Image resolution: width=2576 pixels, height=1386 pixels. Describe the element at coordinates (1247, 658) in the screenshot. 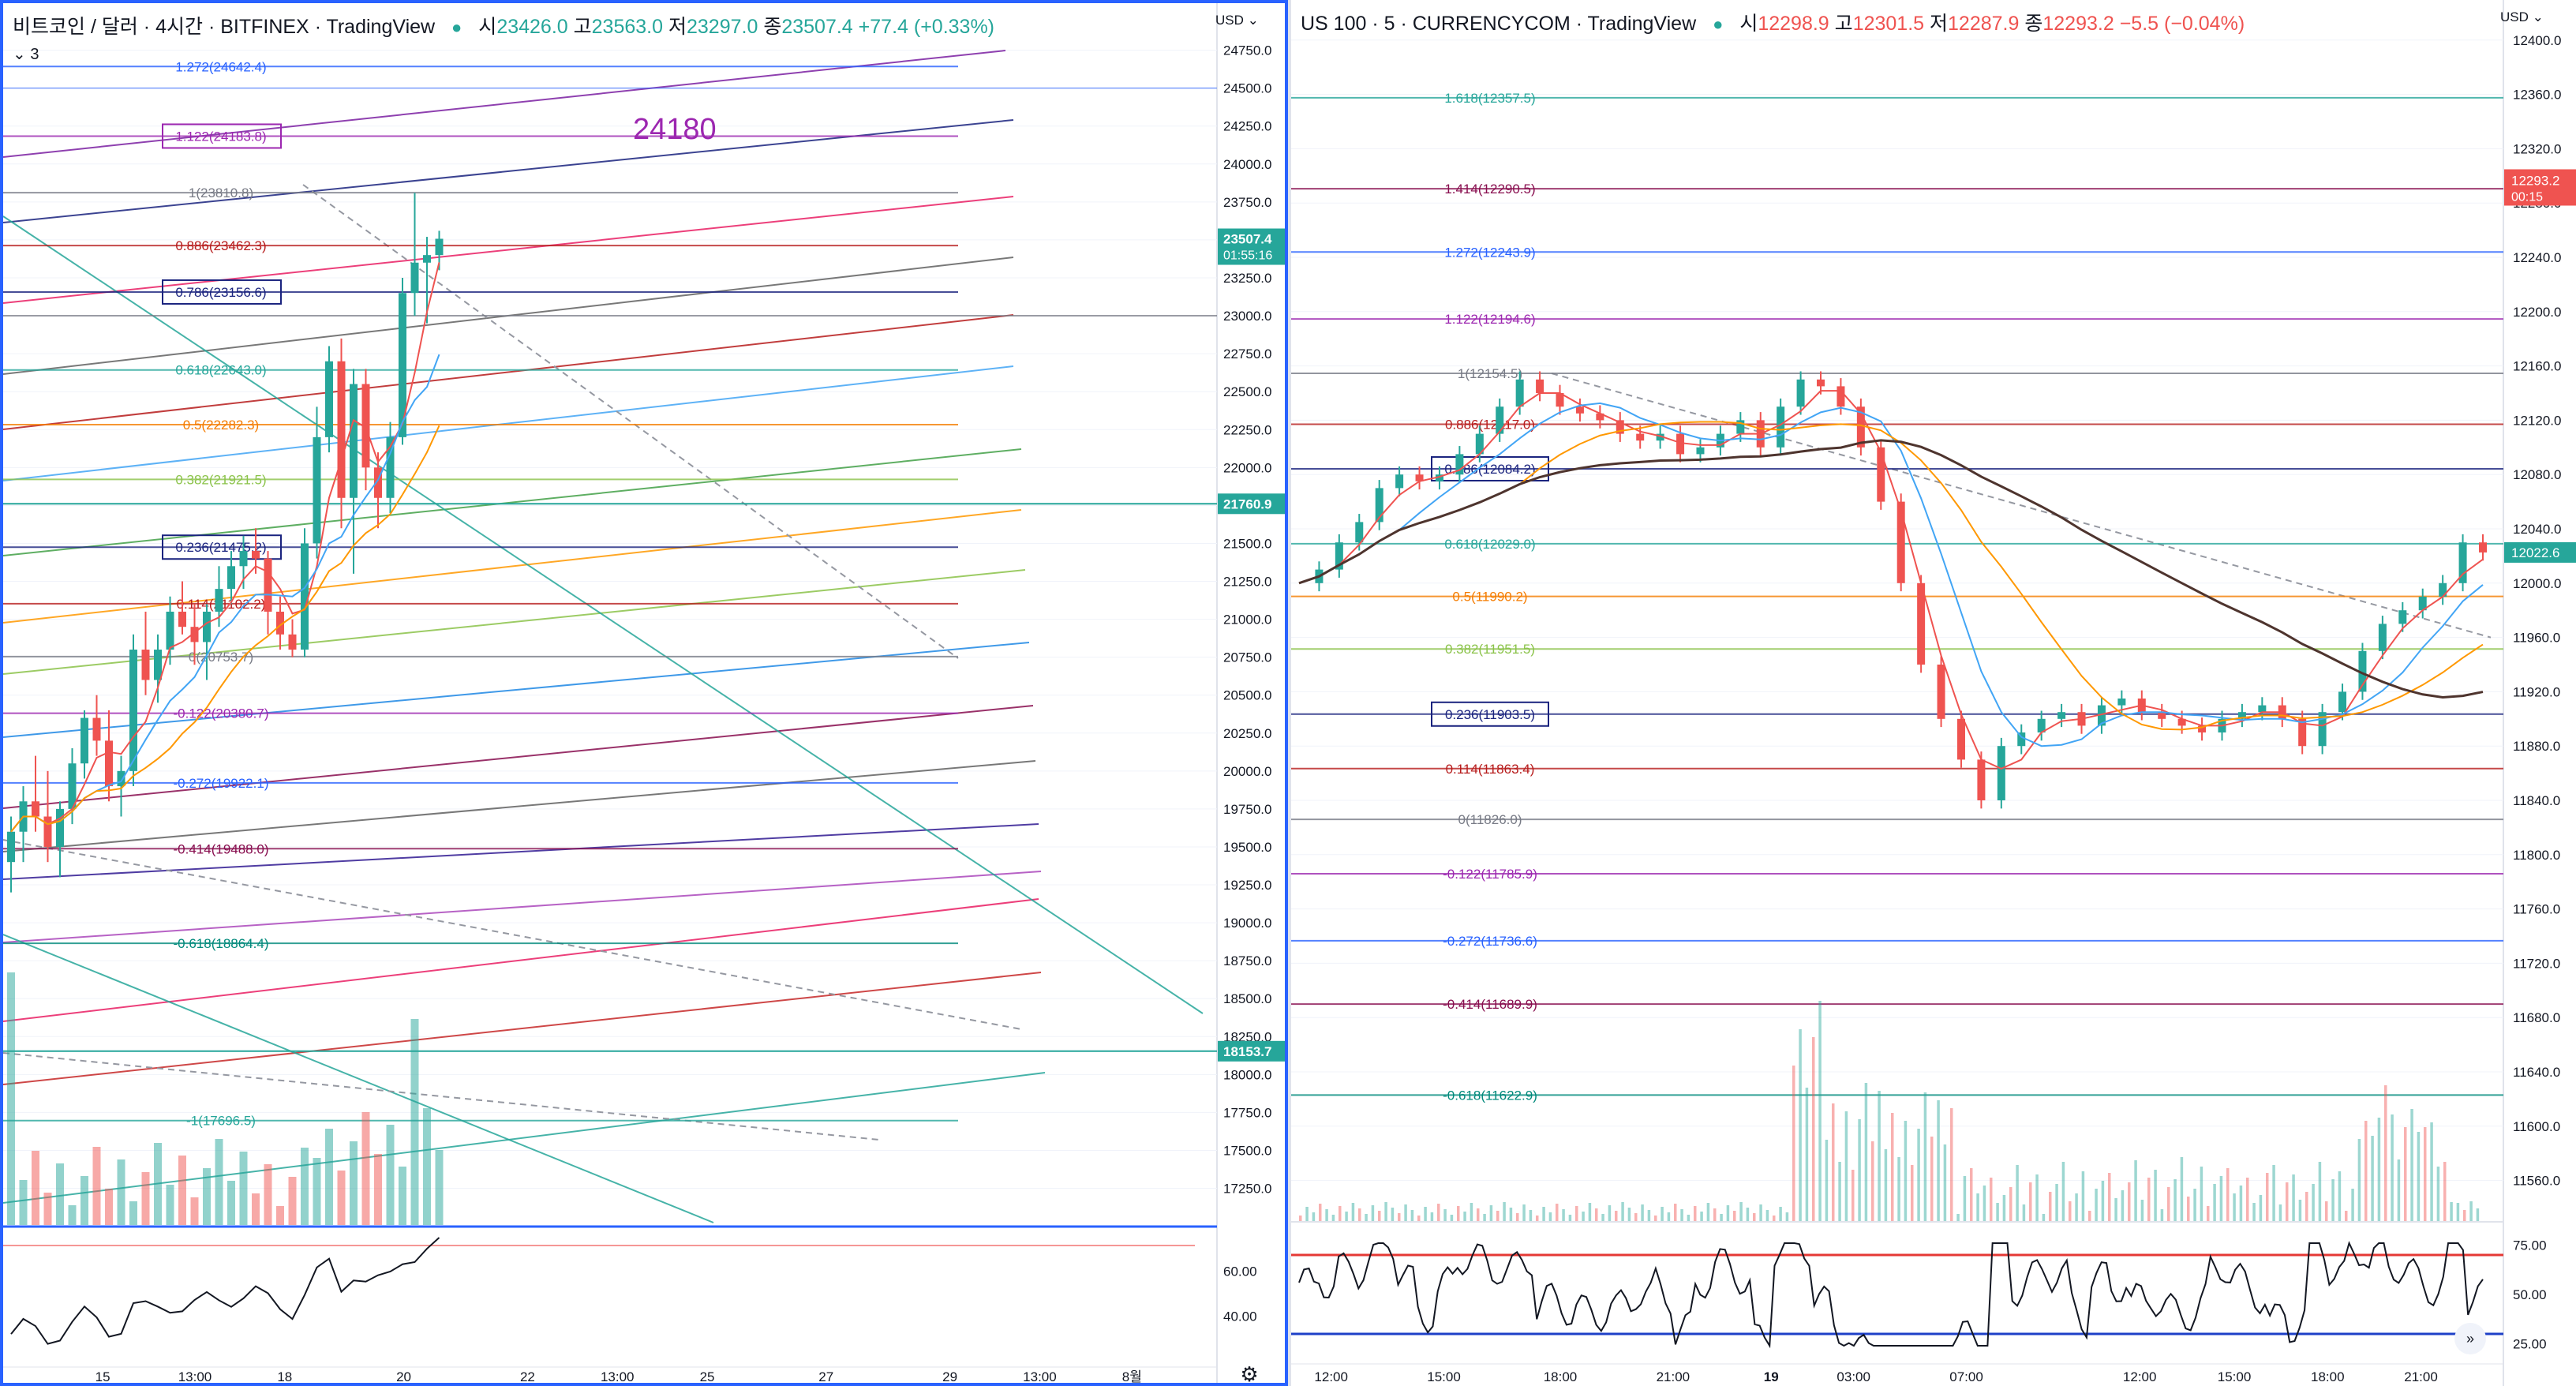

I see `left-y-tick-label: 20750.0` at that location.